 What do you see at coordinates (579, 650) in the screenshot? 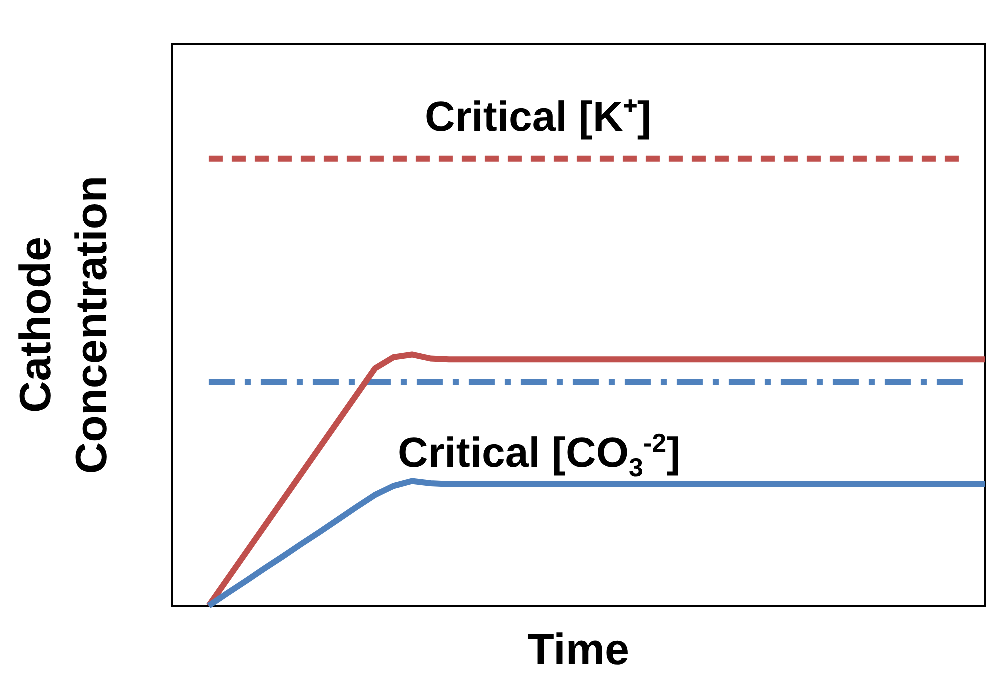
I see `x-axis-title: Time` at bounding box center [579, 650].